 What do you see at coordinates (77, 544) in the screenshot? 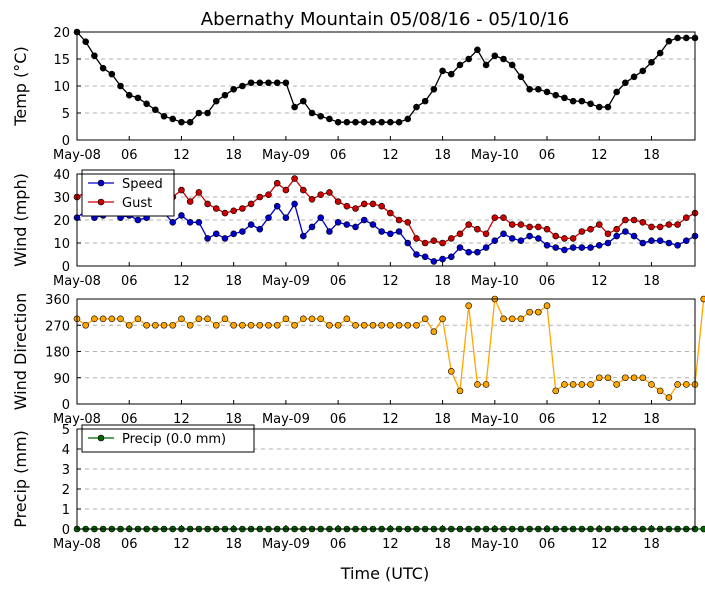
I see `x-tick-label: May-08` at bounding box center [77, 544].